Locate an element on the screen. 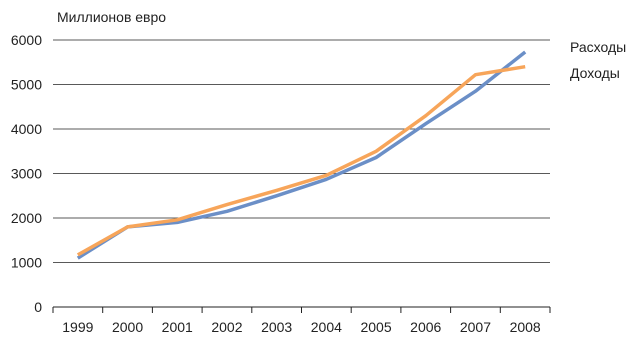 This screenshot has height=338, width=633. x-tick-label: 2007 is located at coordinates (475, 327).